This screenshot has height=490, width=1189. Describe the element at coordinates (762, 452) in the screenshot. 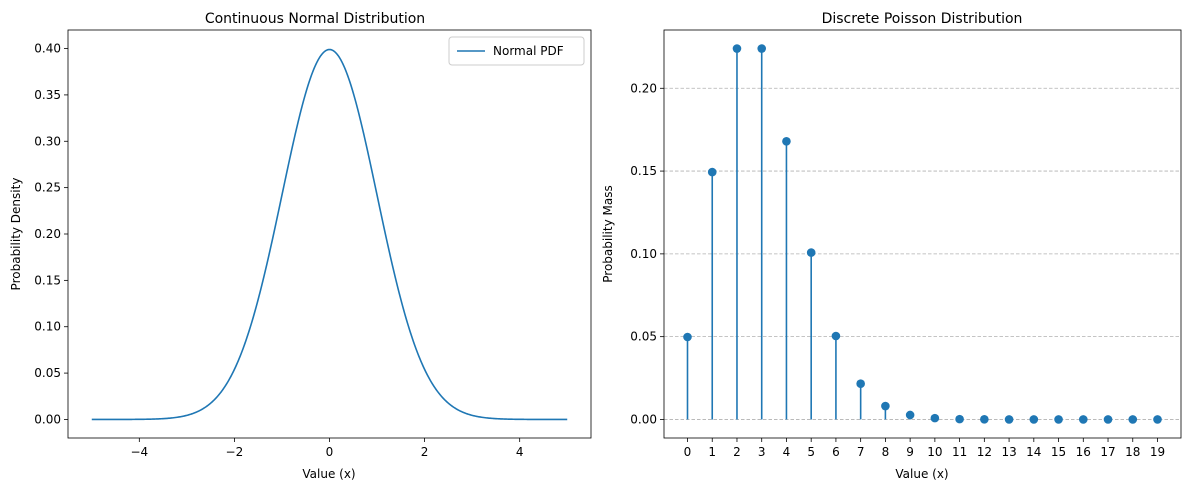

I see `x-tick-label: 3` at that location.